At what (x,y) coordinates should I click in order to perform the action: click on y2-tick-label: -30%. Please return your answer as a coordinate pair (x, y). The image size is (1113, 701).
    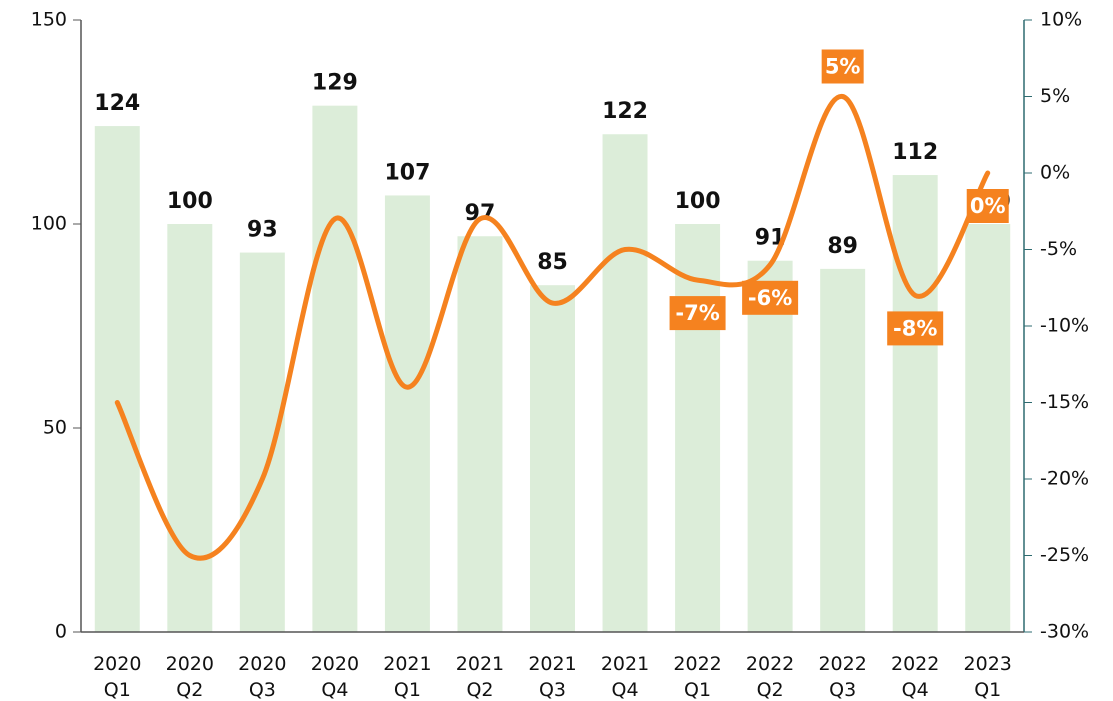
    Looking at the image, I should click on (1064, 632).